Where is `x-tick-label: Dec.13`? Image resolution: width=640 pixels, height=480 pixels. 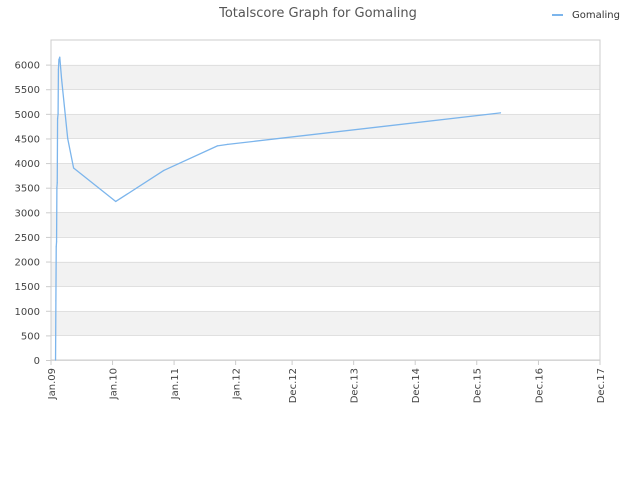
x-tick-label: Dec.13 is located at coordinates (355, 385).